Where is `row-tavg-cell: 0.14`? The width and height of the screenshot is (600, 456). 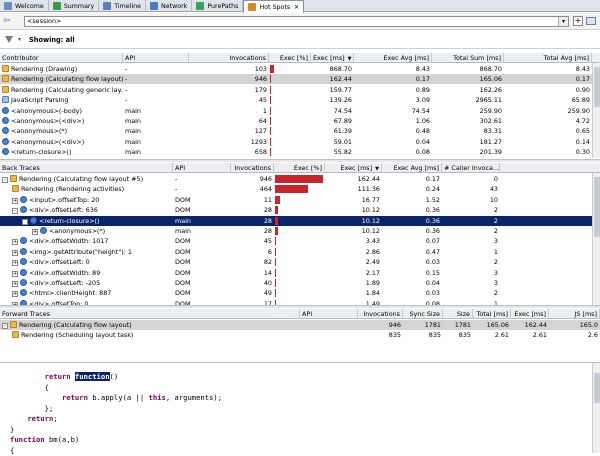
row-tavg-cell: 0.14 is located at coordinates (548, 142).